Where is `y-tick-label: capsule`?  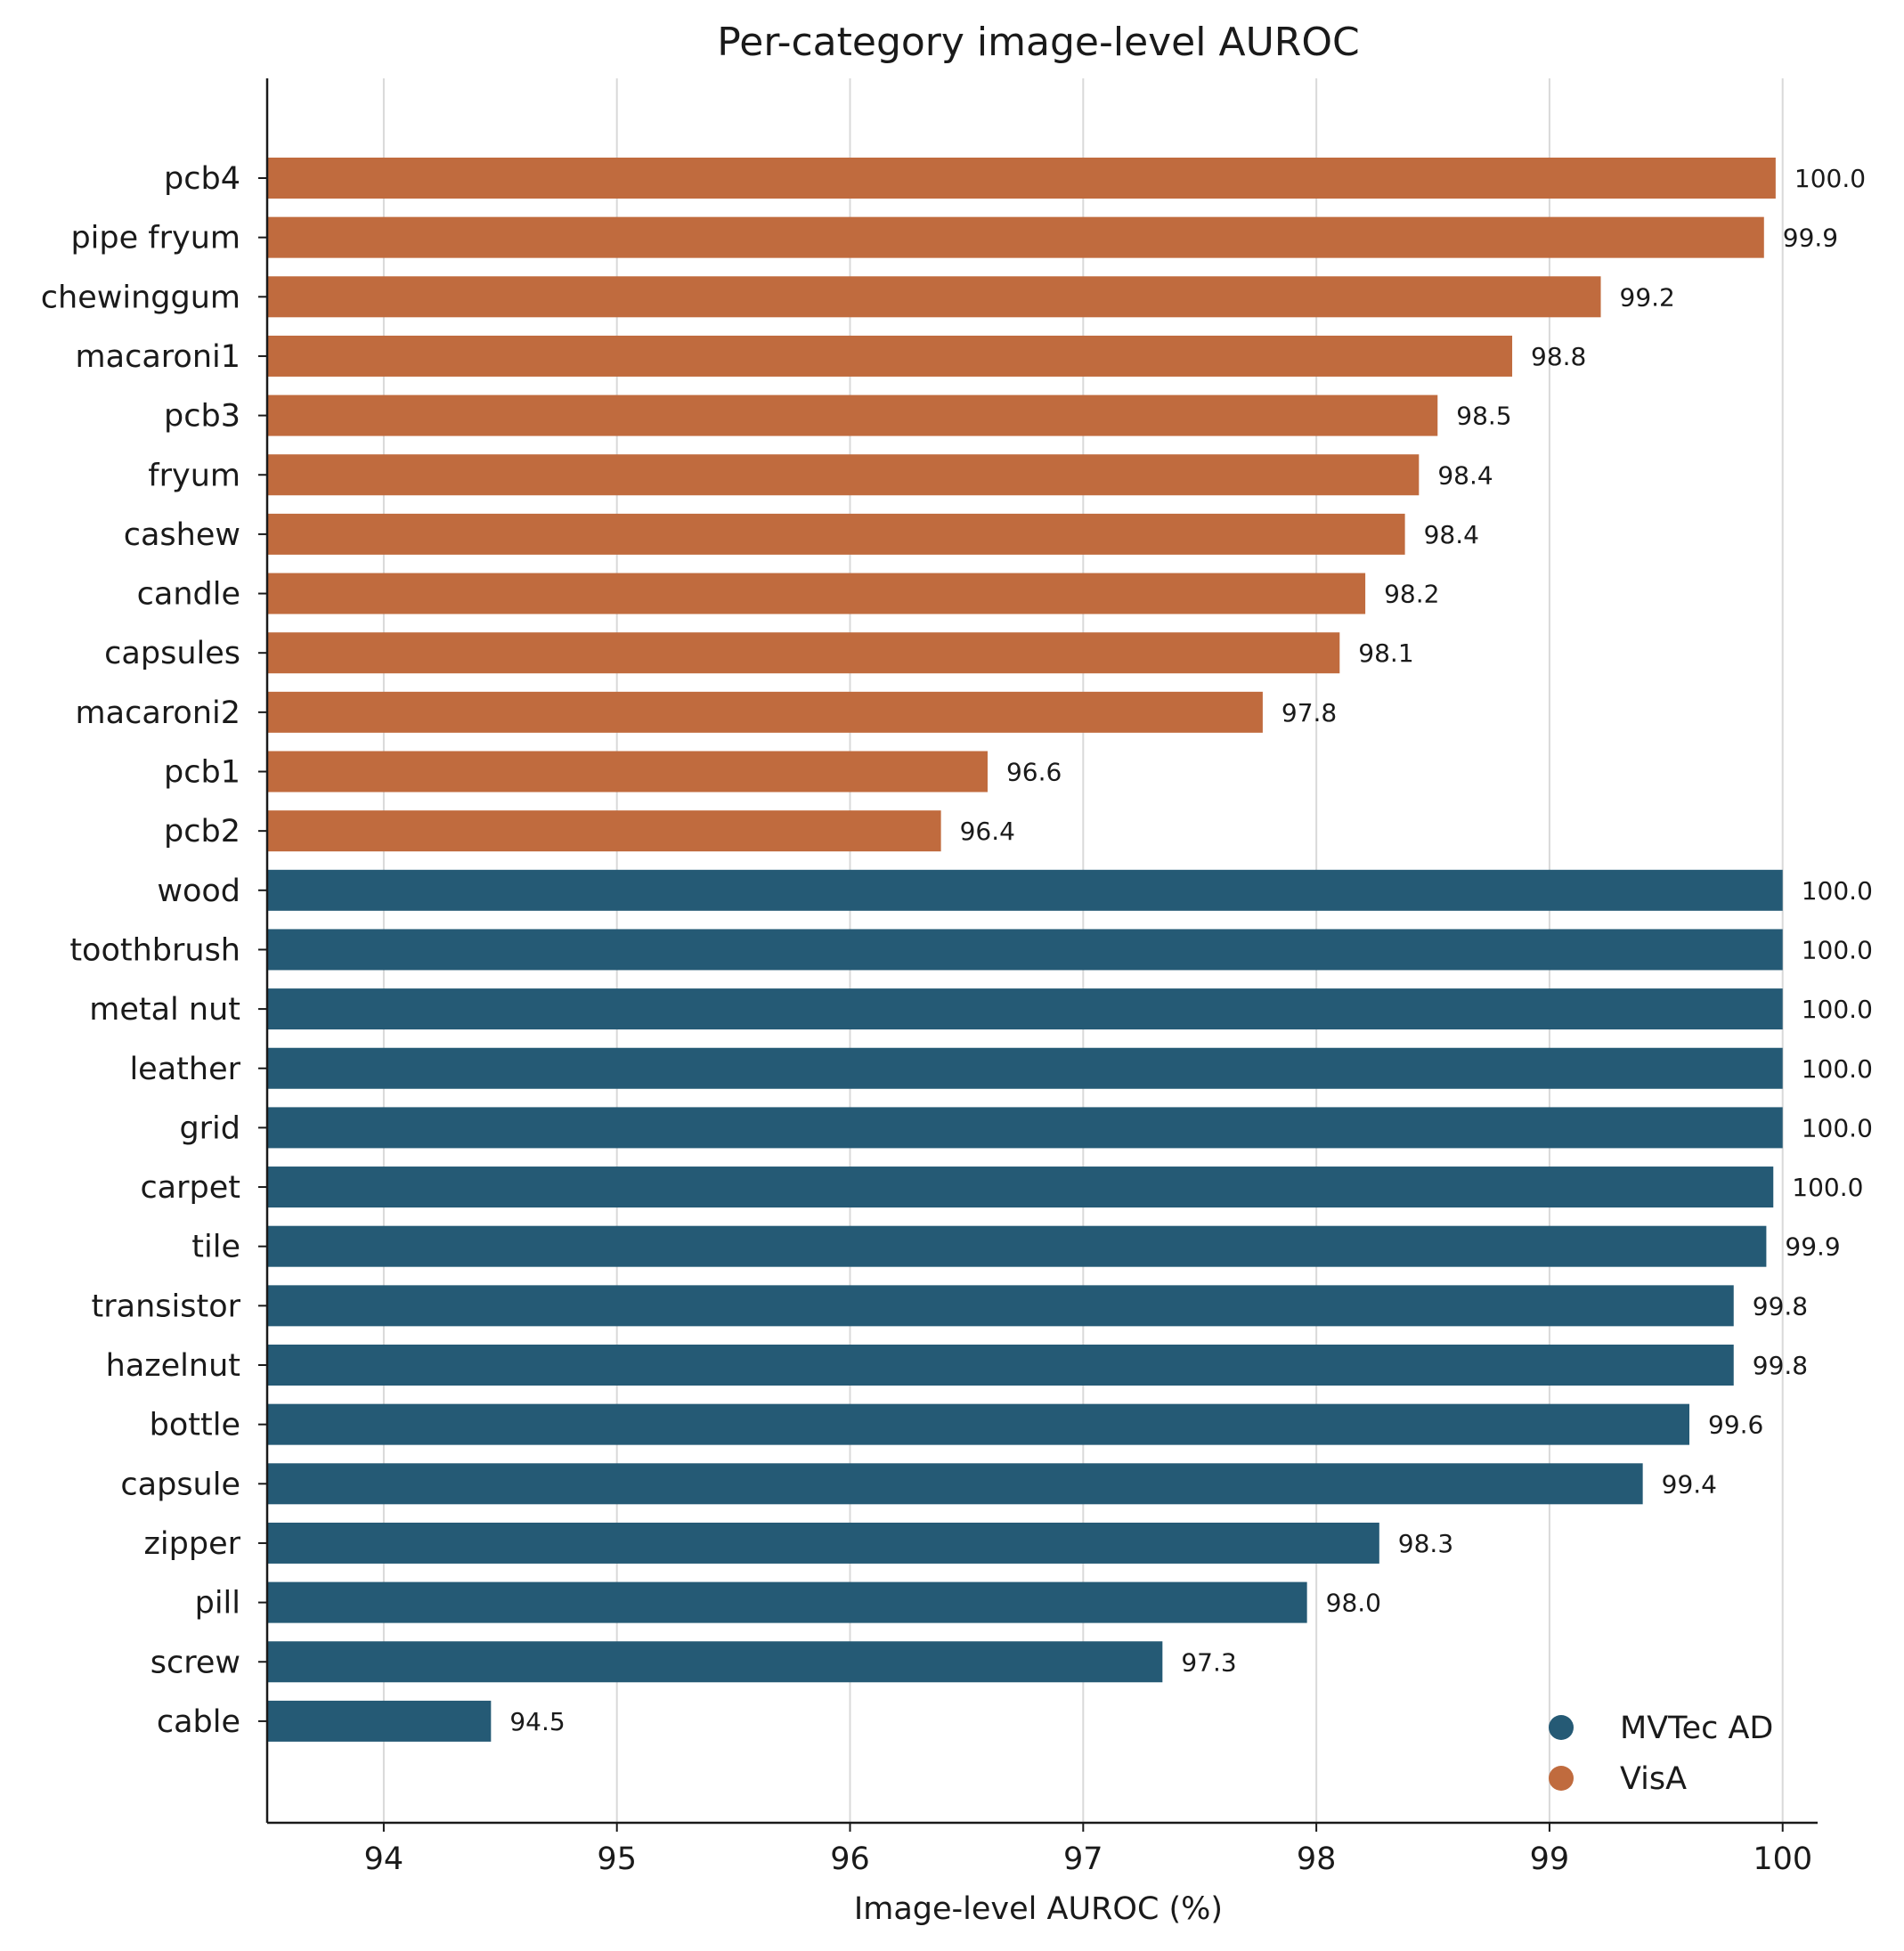 y-tick-label: capsule is located at coordinates (180, 1484).